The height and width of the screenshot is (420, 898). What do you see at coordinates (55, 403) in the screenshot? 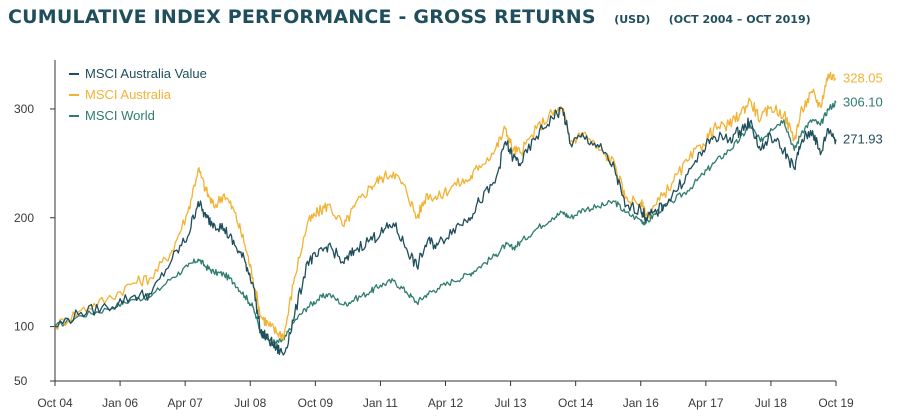
I see `x-tick-label: Oct 04` at bounding box center [55, 403].